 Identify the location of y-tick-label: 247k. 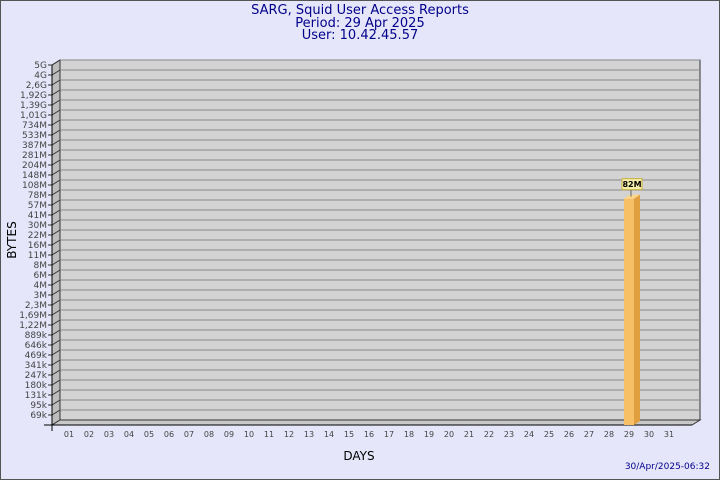
(36, 376).